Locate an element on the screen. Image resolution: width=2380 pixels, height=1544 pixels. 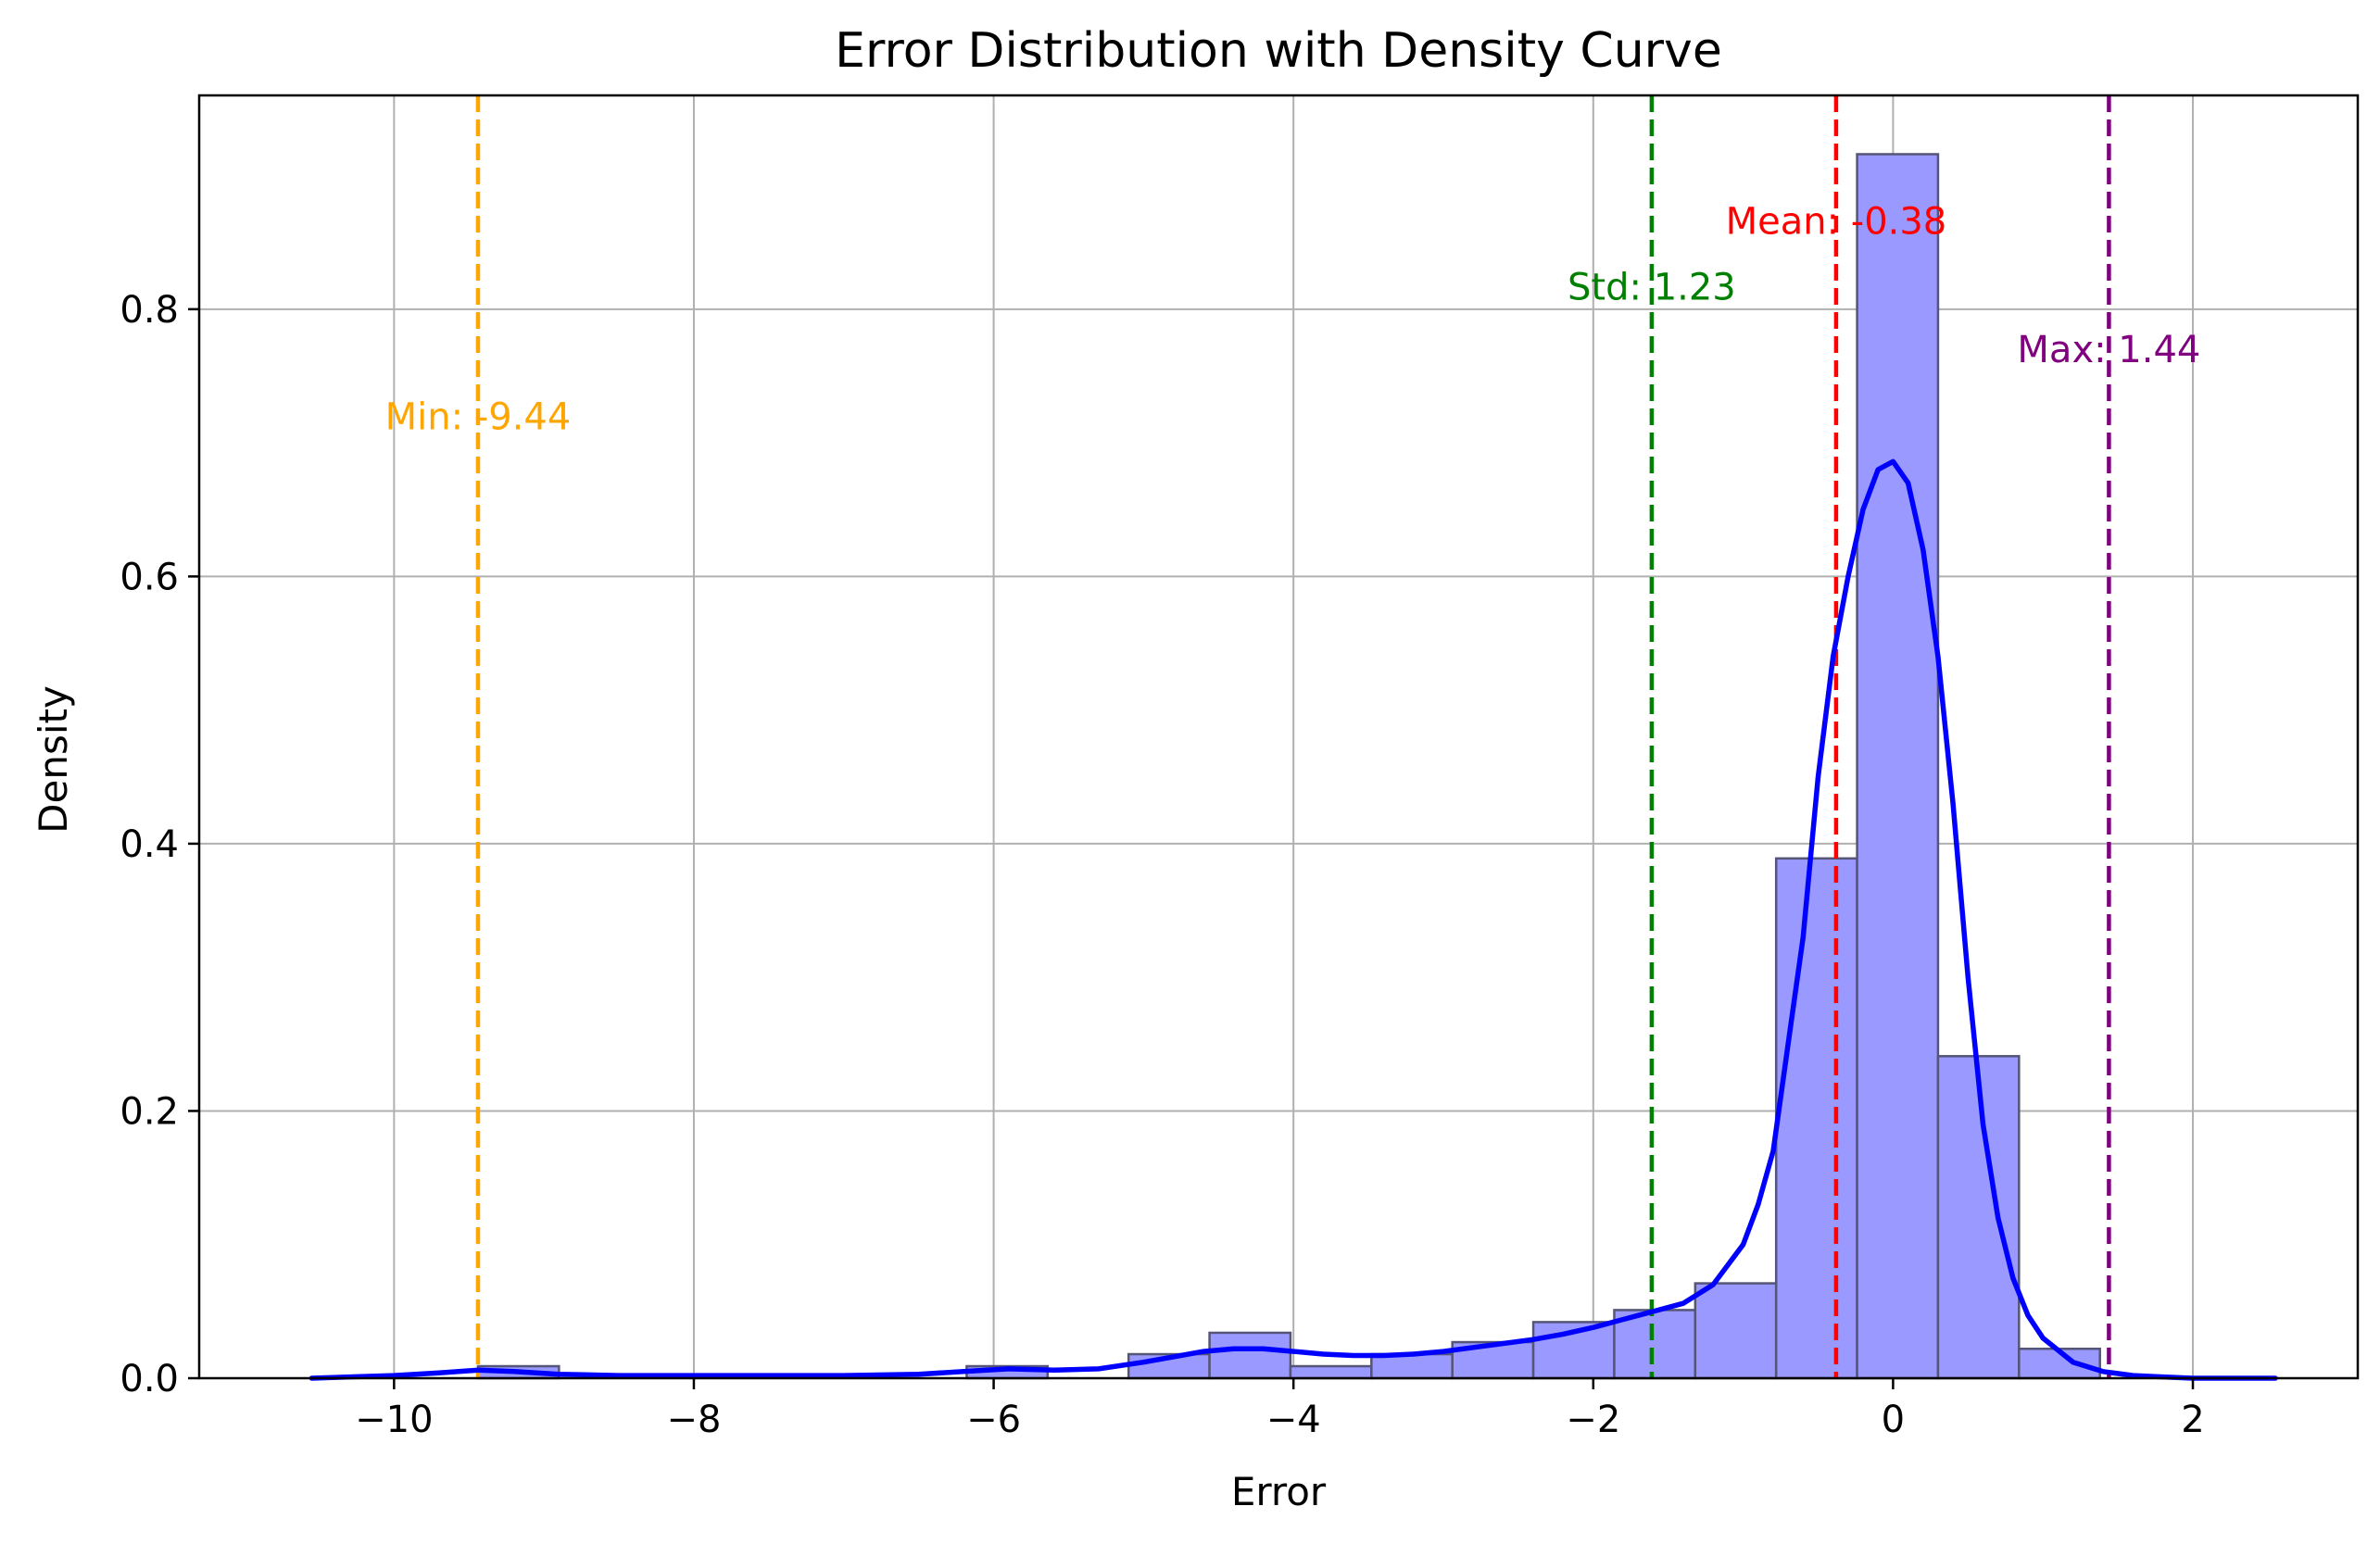
x-tick-label: −4 is located at coordinates (1293, 1420).